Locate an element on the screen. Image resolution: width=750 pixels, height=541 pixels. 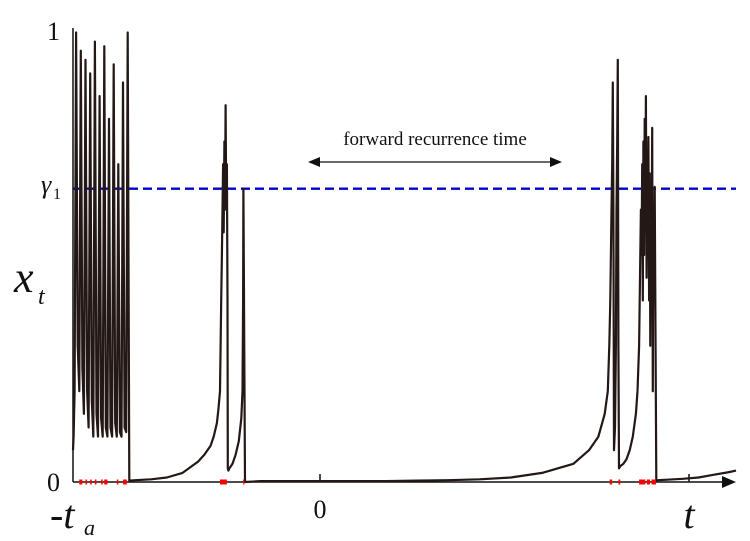
threshold-label: γ 1 is located at coordinates (51, 186).